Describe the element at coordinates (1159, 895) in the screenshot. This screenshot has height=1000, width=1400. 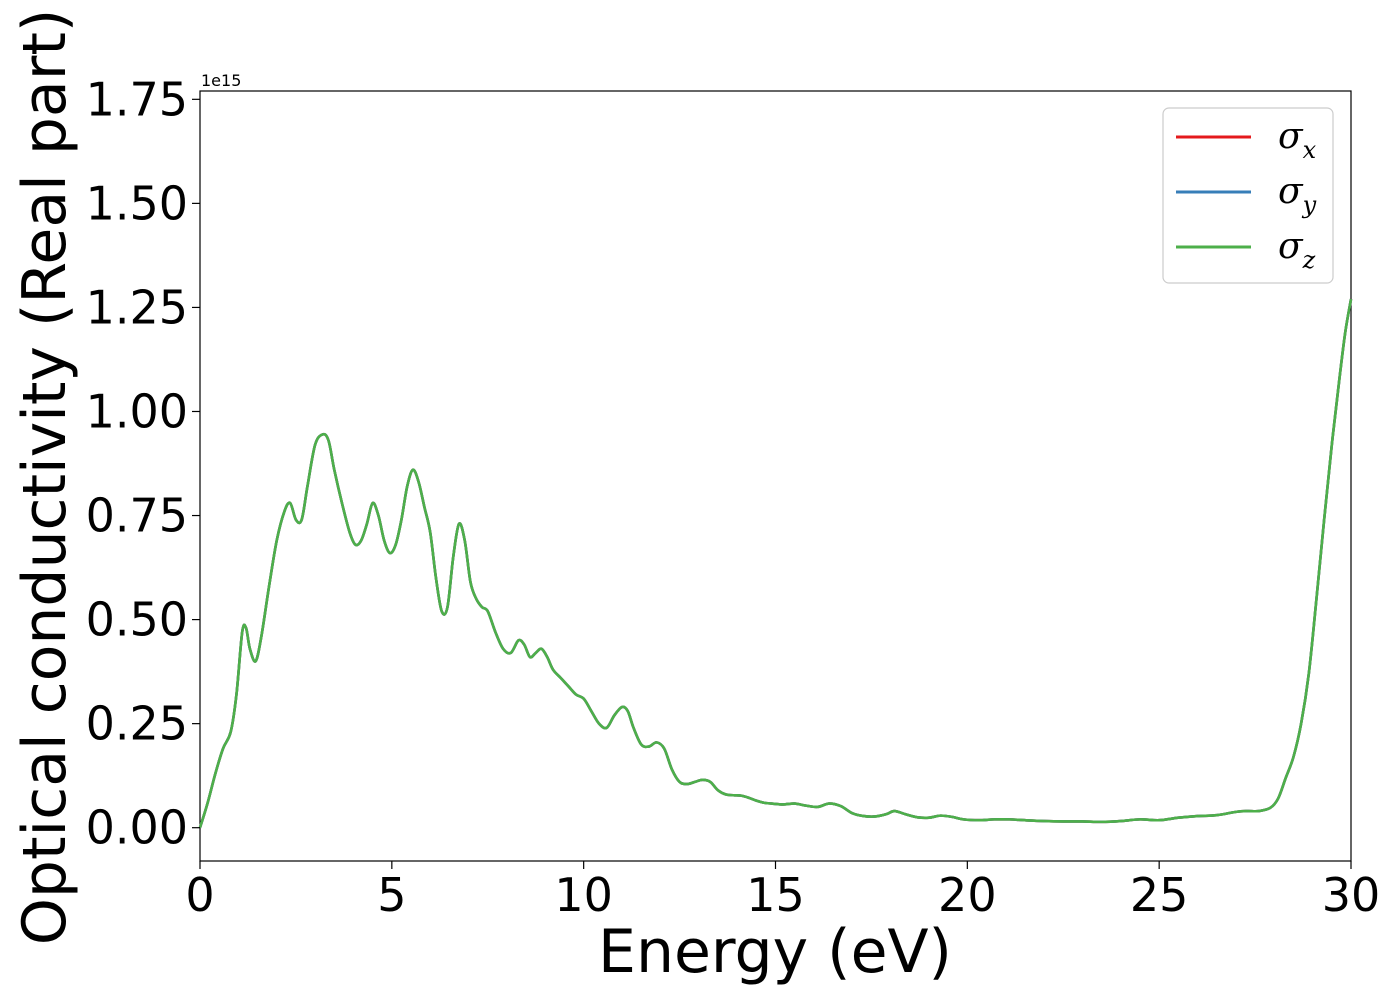
I see `x-tick-label: 25` at that location.